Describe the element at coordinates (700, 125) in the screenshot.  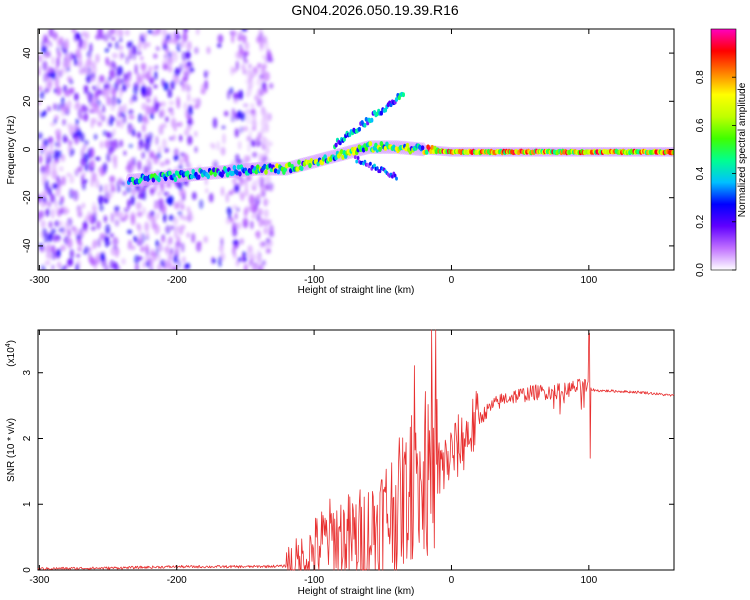
I see `colorbar-tick-label: 0.6` at that location.